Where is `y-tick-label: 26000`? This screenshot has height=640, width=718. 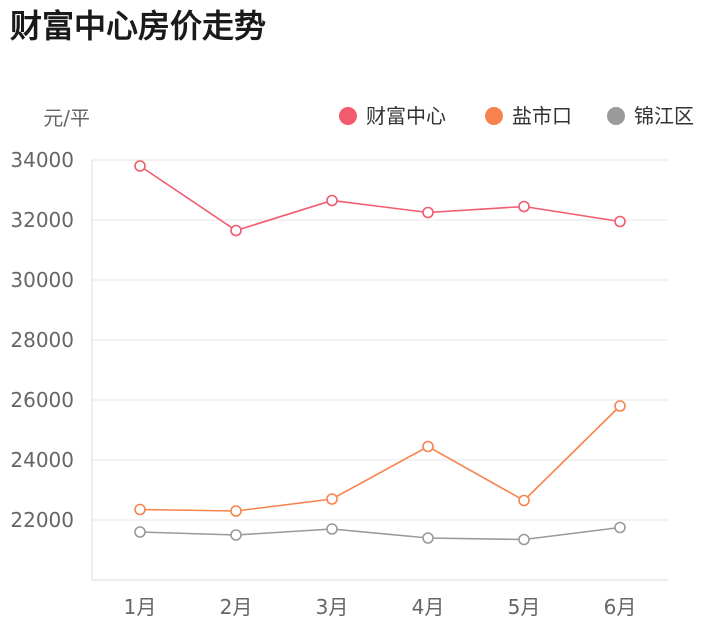 y-tick-label: 26000 is located at coordinates (42, 400).